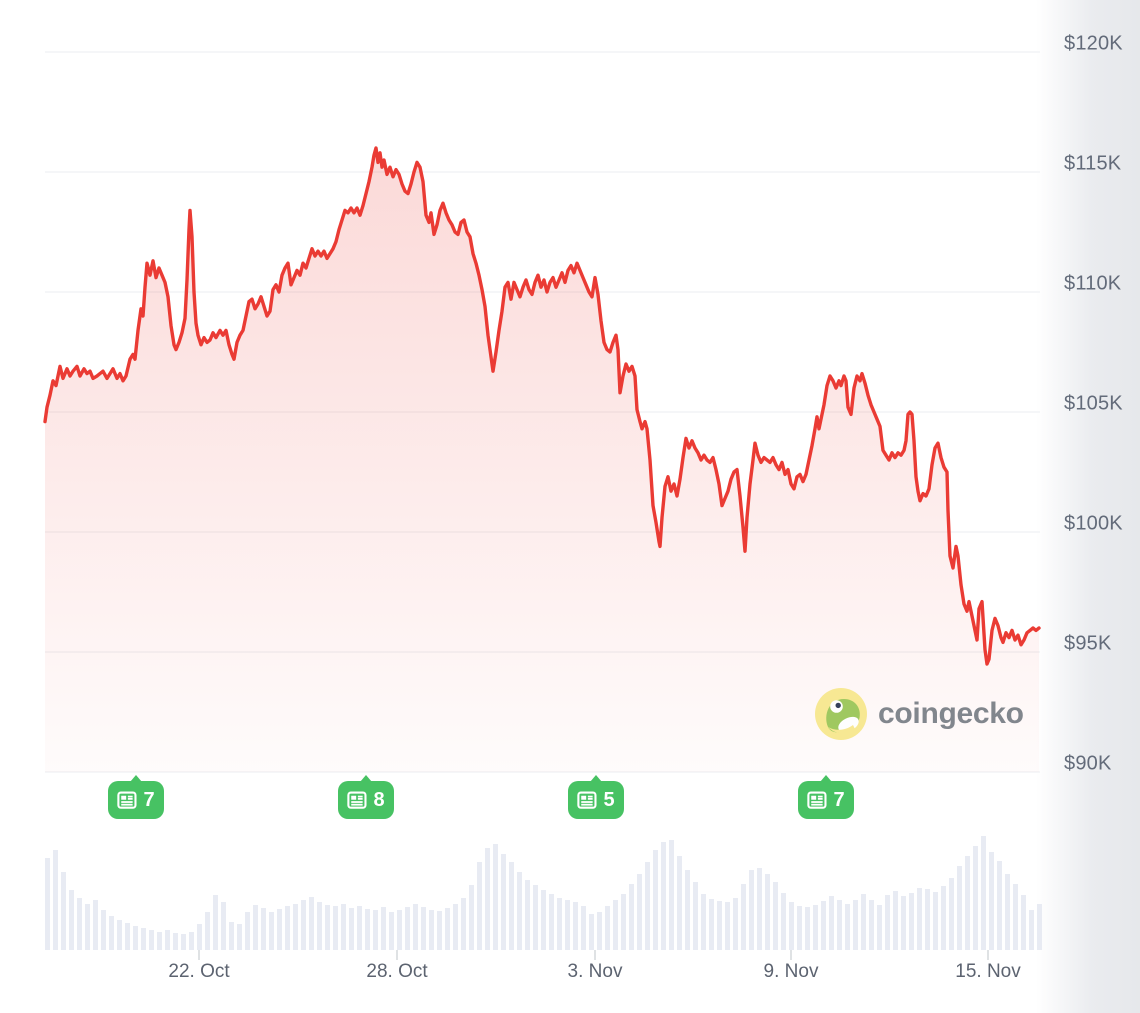 This screenshot has width=1140, height=1013. Describe the element at coordinates (596, 797) in the screenshot. I see `news-badge: 5` at that location.